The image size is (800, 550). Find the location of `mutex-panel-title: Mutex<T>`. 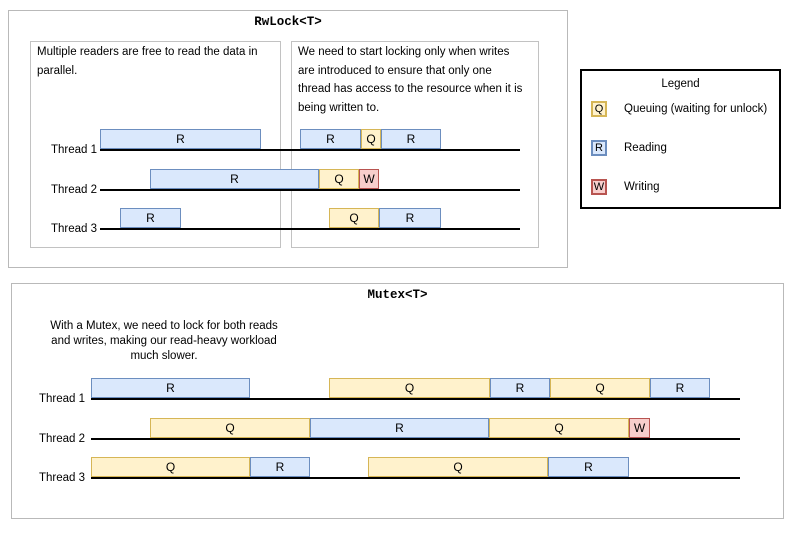

mutex-panel-title: Mutex<T> is located at coordinates (397, 295).